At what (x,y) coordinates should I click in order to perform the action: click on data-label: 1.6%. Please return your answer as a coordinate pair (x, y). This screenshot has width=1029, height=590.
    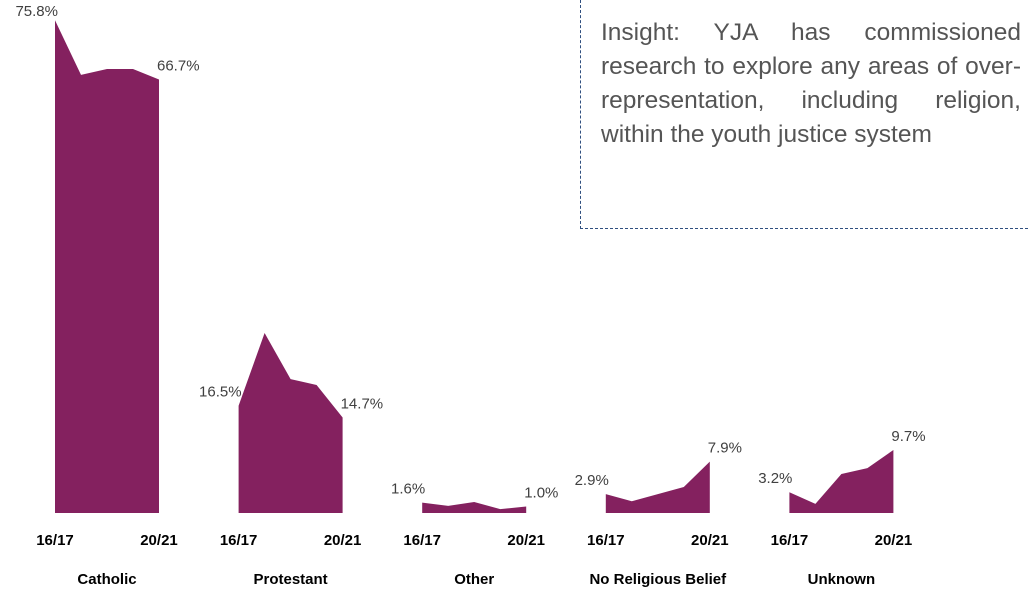
    Looking at the image, I should click on (408, 489).